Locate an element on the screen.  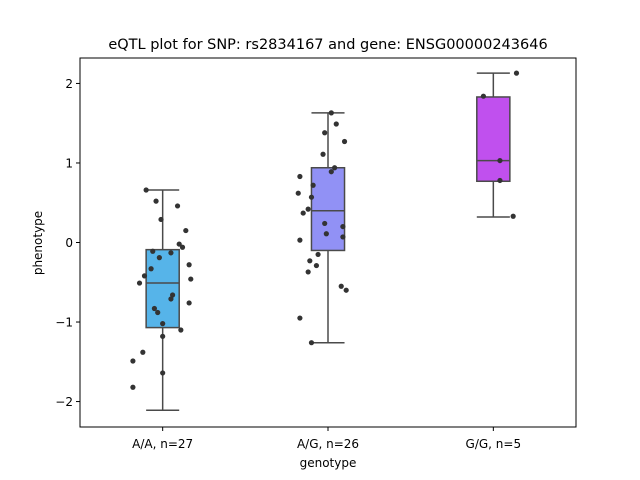
y-tick-label: 1 is located at coordinates (69, 163).